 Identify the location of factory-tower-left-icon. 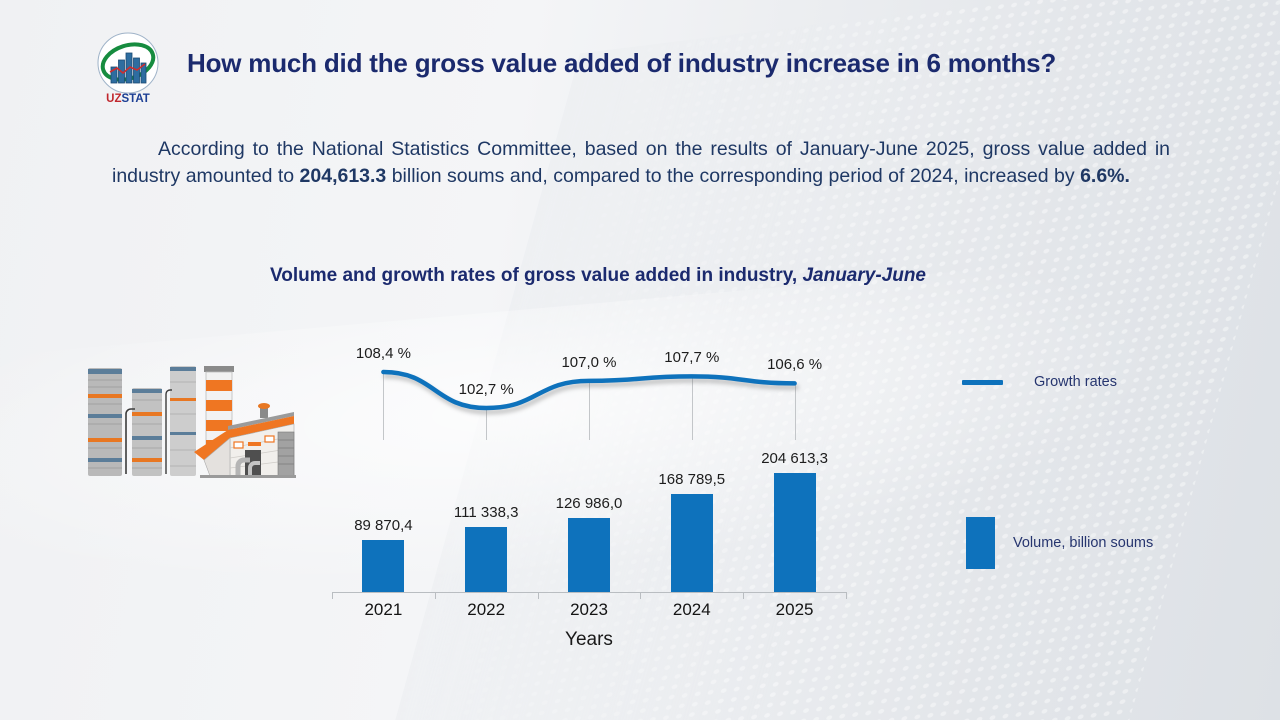
(105, 422).